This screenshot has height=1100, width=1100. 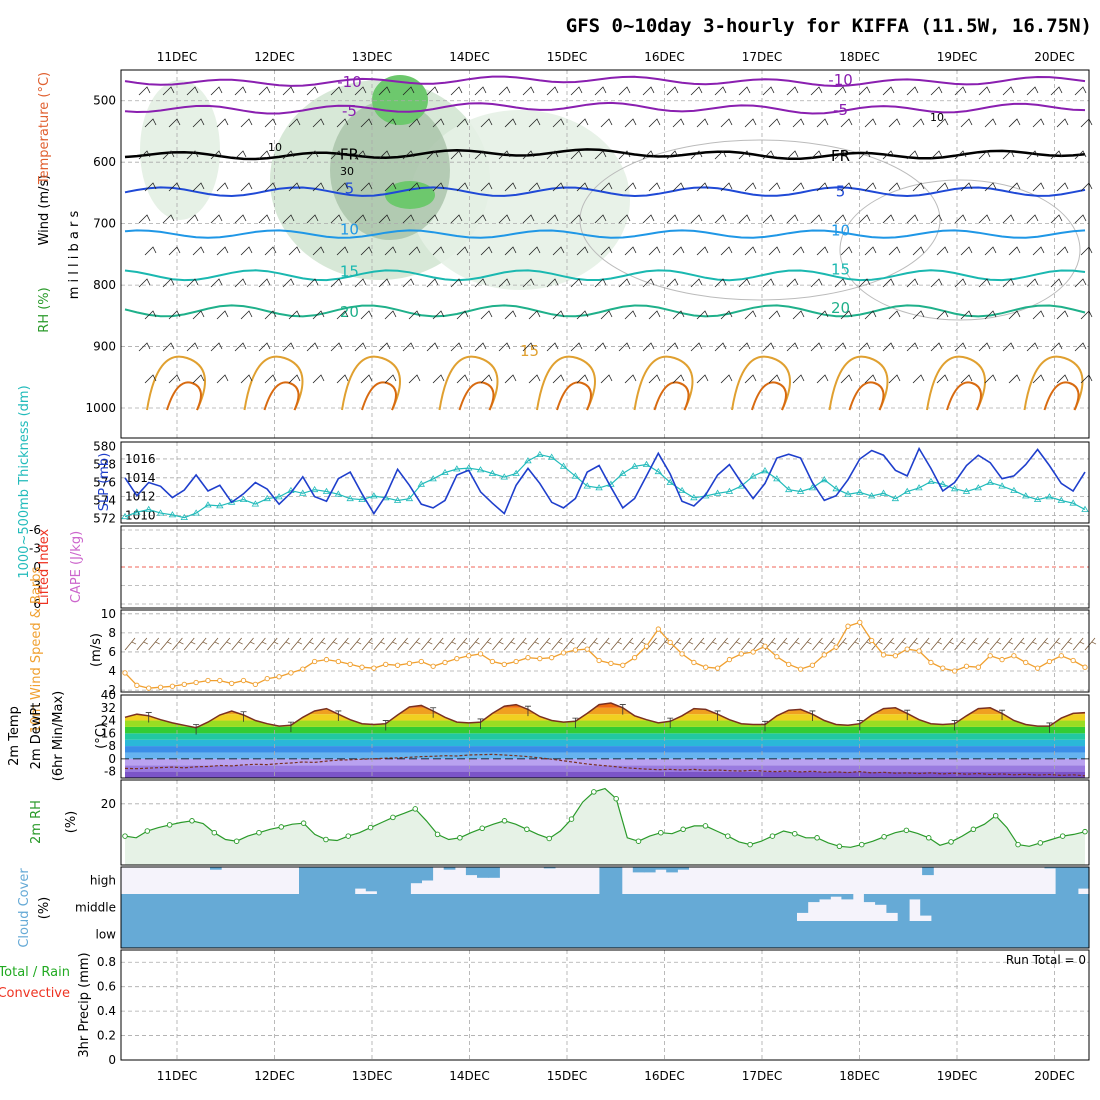 What do you see at coordinates (275, 147) in the screenshot?
I see `rh-label: 10` at bounding box center [275, 147].